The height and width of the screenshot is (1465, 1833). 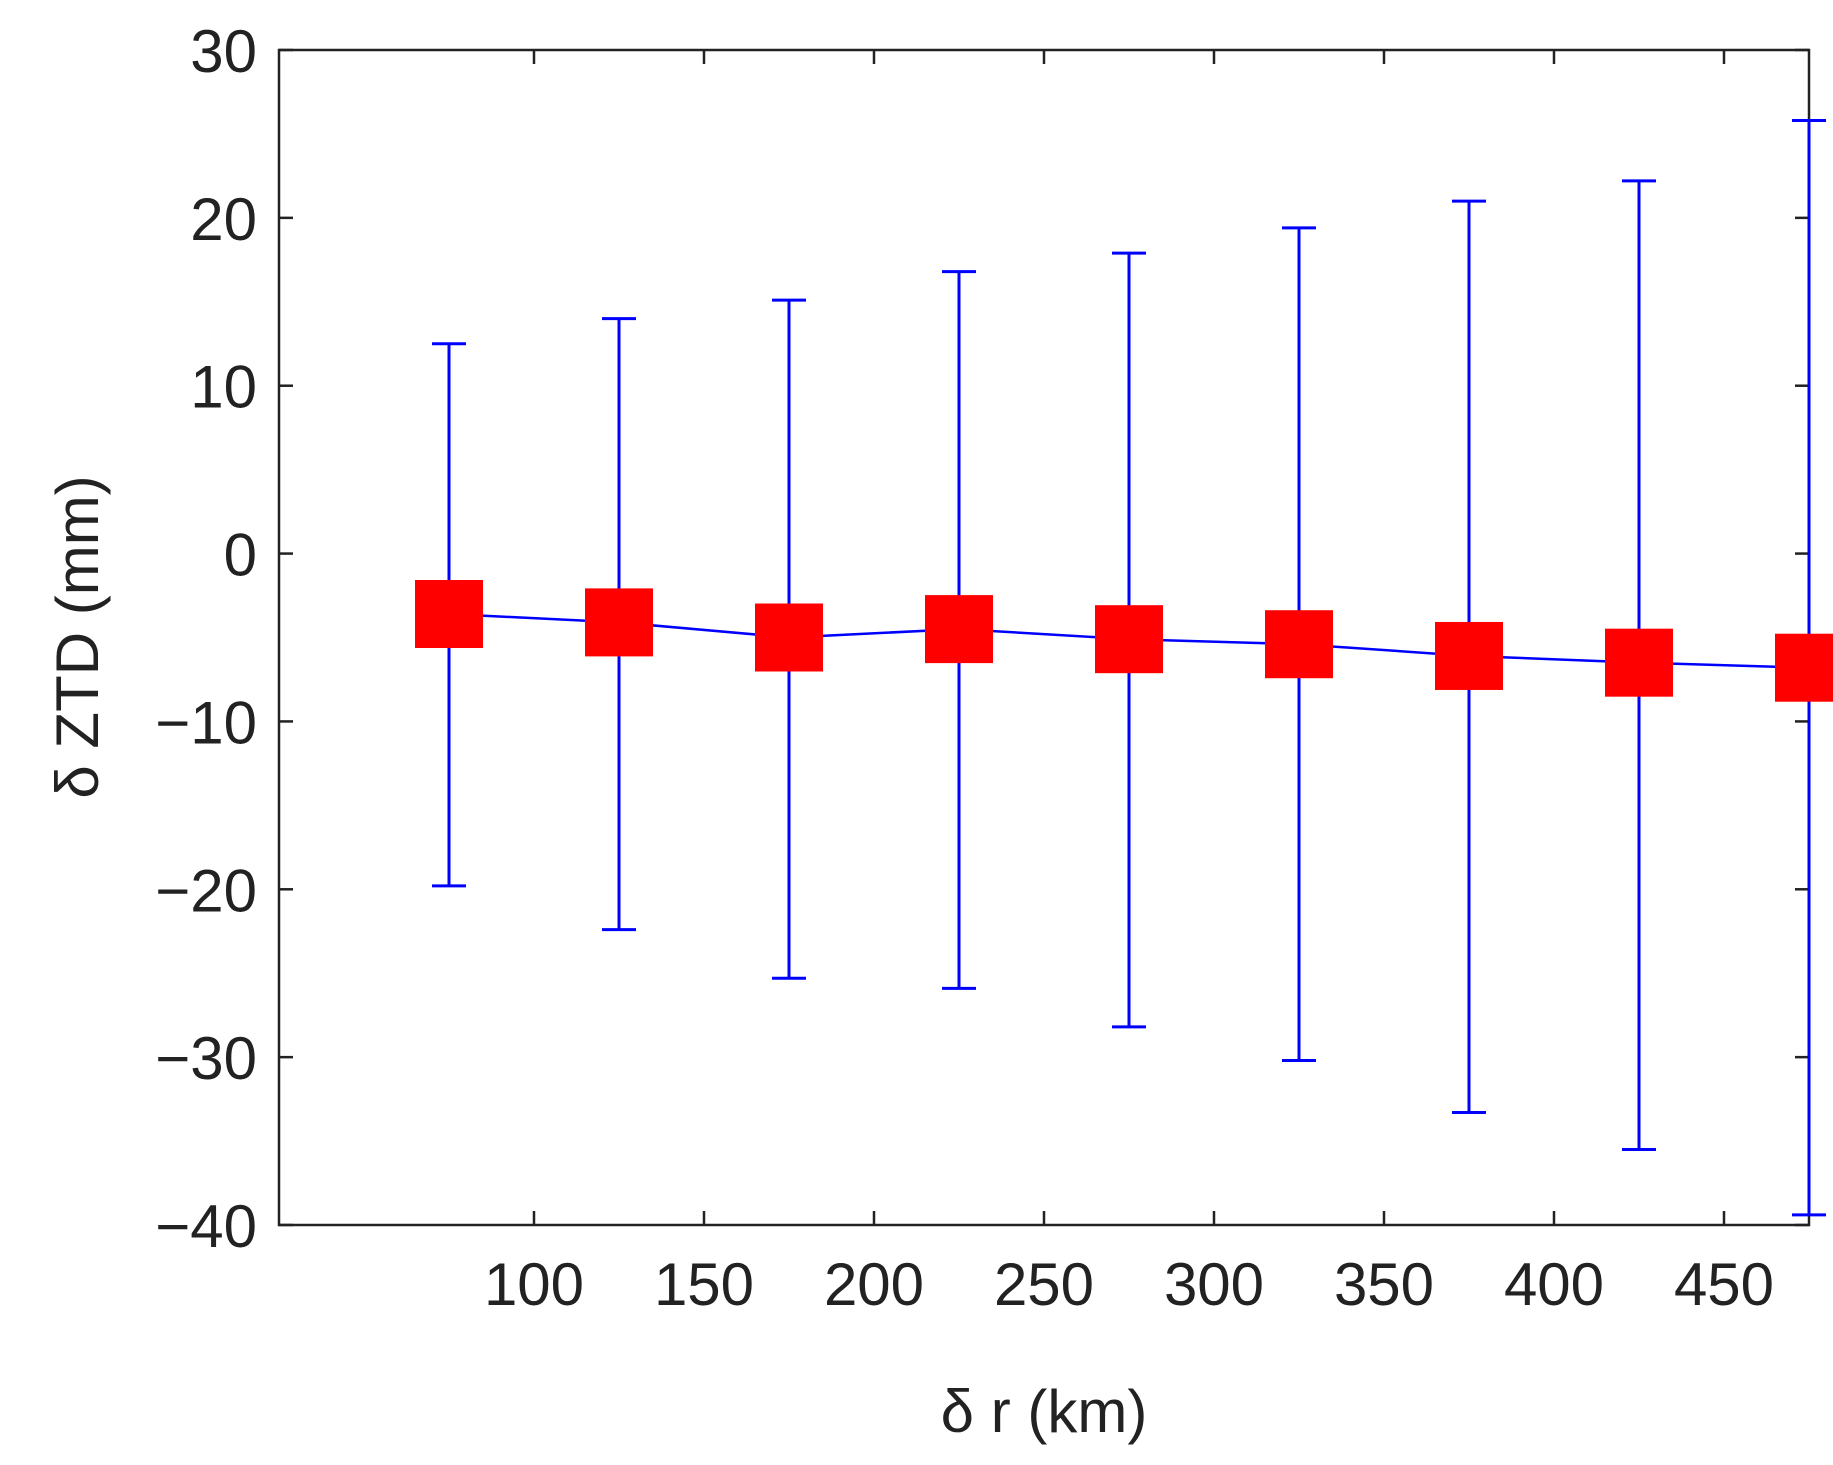 What do you see at coordinates (704, 1284) in the screenshot?
I see `x-tick-label-1: 150` at bounding box center [704, 1284].